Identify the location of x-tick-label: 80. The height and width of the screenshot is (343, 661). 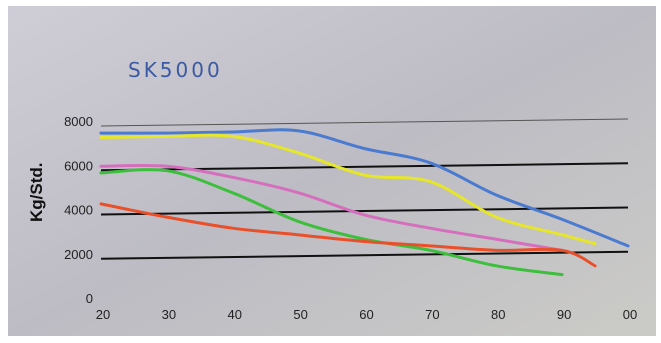
(498, 314).